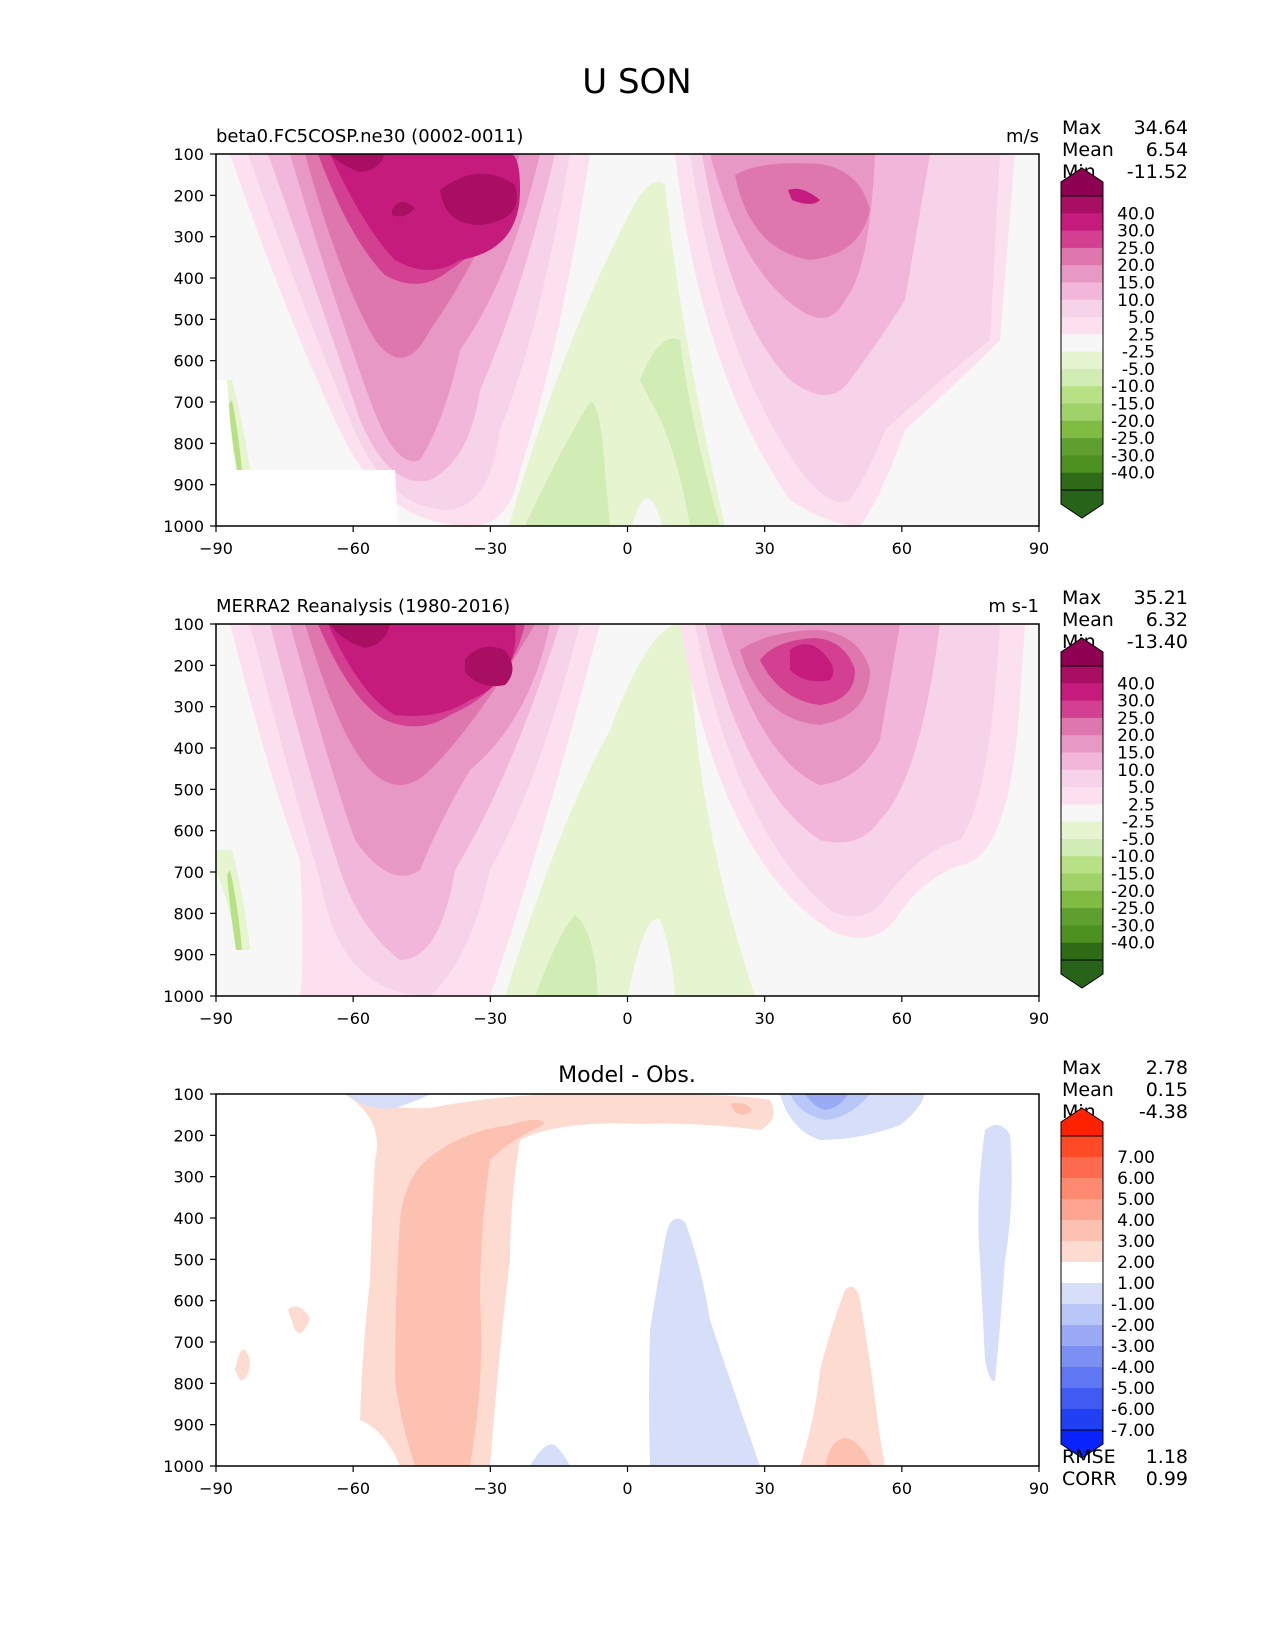  What do you see at coordinates (1136, 249) in the screenshot?
I see `colorbar-label: 25.0` at bounding box center [1136, 249].